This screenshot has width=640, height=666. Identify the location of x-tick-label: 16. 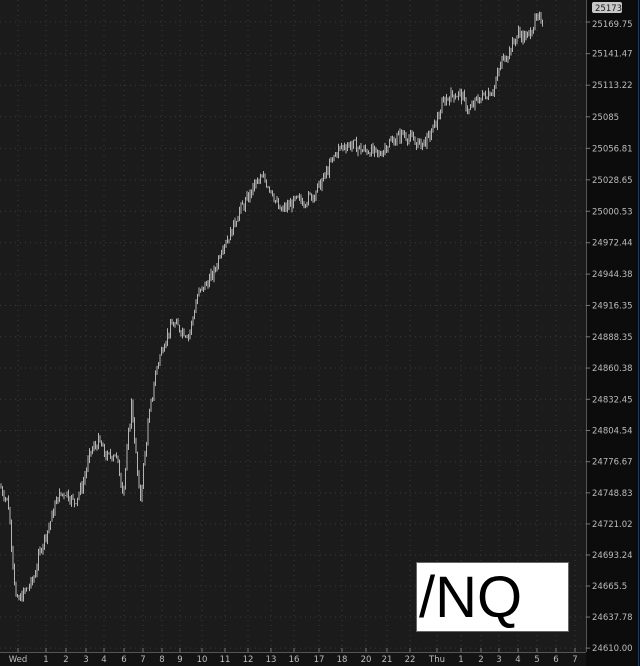
(294, 660).